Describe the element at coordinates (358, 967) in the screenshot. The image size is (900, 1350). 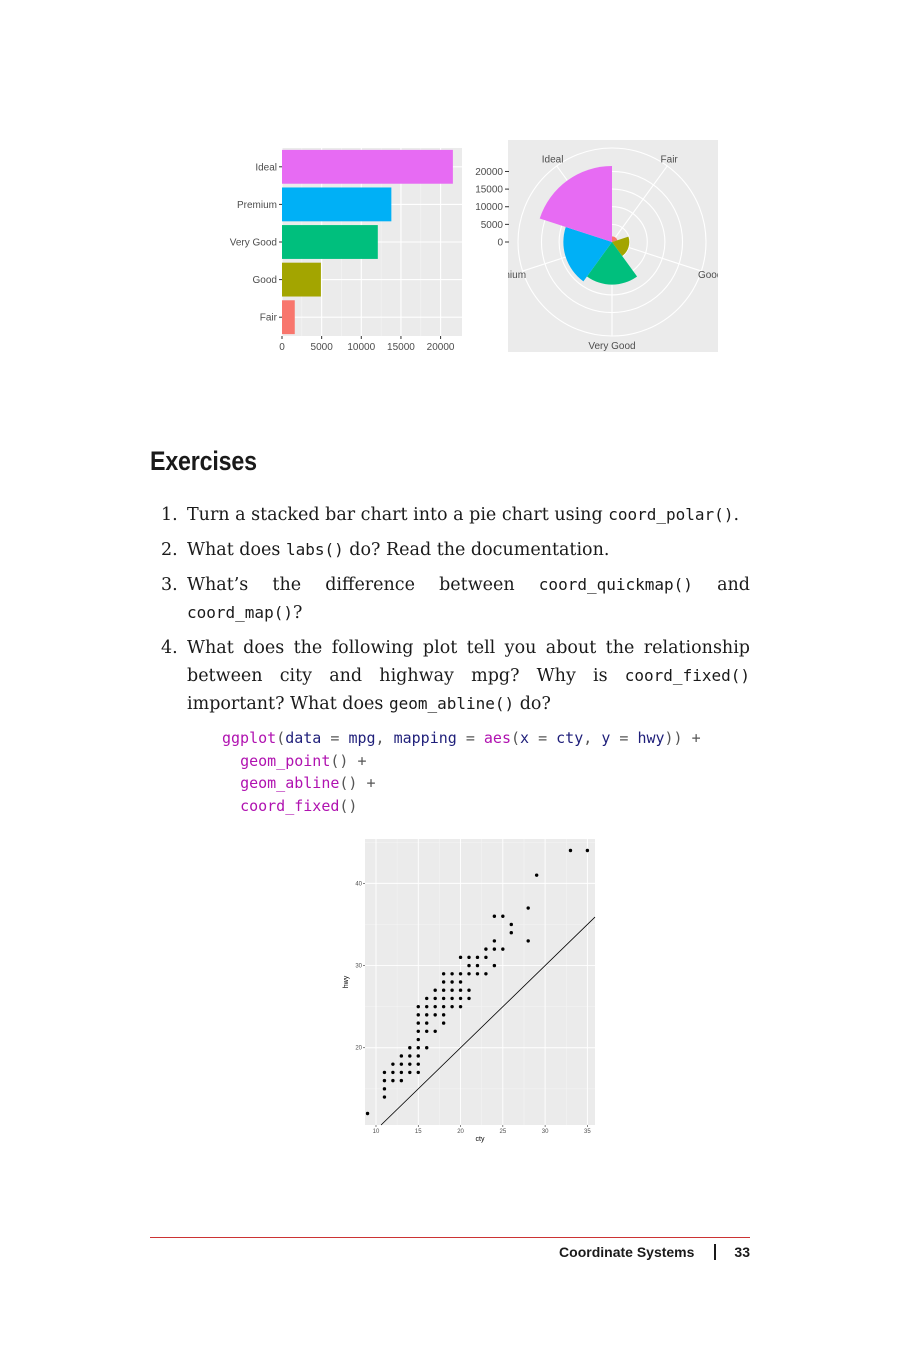
I see `y-tick-label: 30` at that location.